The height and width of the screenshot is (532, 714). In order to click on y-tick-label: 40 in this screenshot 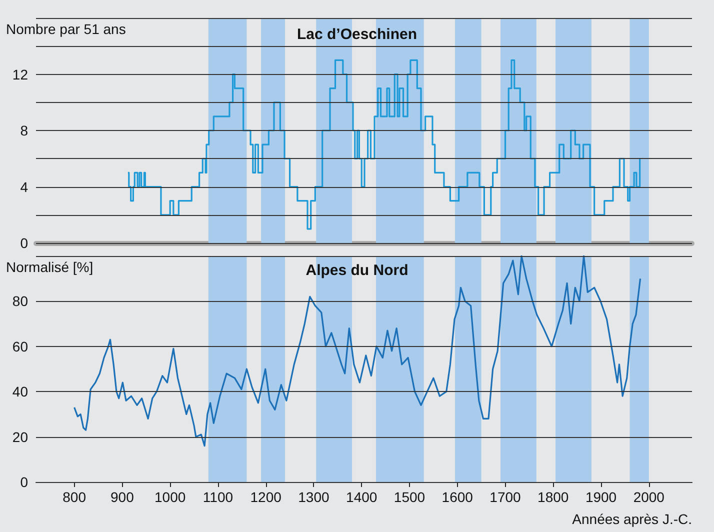, I will do `click(20, 392)`.